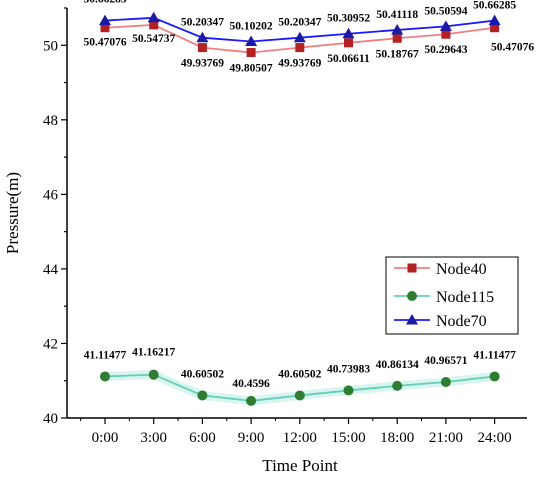 The width and height of the screenshot is (550, 481). I want to click on data-label-node115: 41.16217, so click(153, 353).